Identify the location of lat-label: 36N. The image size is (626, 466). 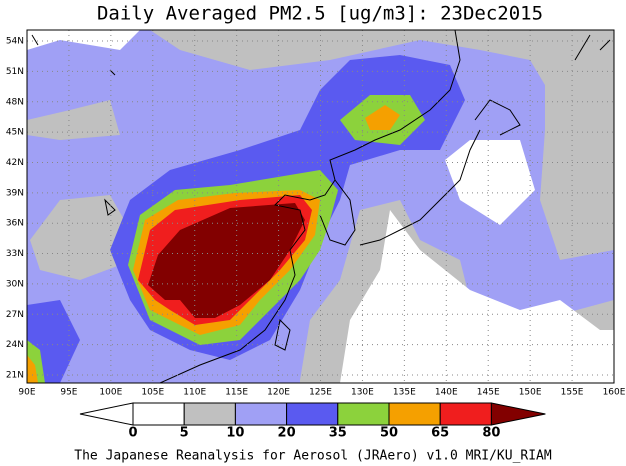
(15, 224).